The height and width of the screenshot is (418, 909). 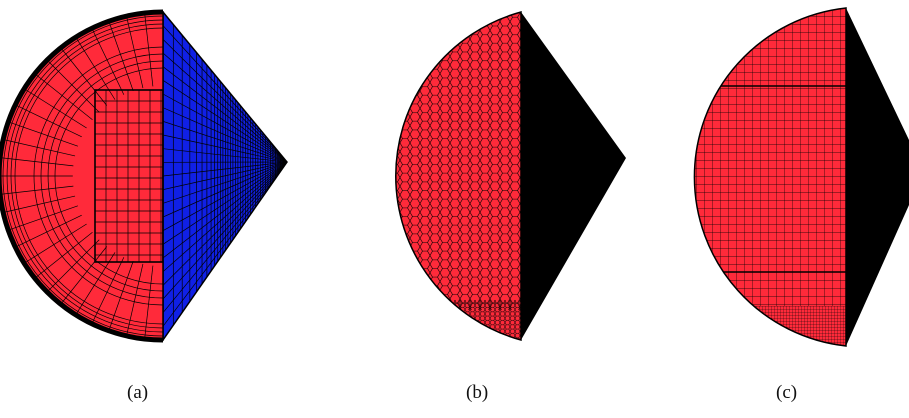 I want to click on panel-b-hemisphere-mesh-lines, so click(x=458, y=176).